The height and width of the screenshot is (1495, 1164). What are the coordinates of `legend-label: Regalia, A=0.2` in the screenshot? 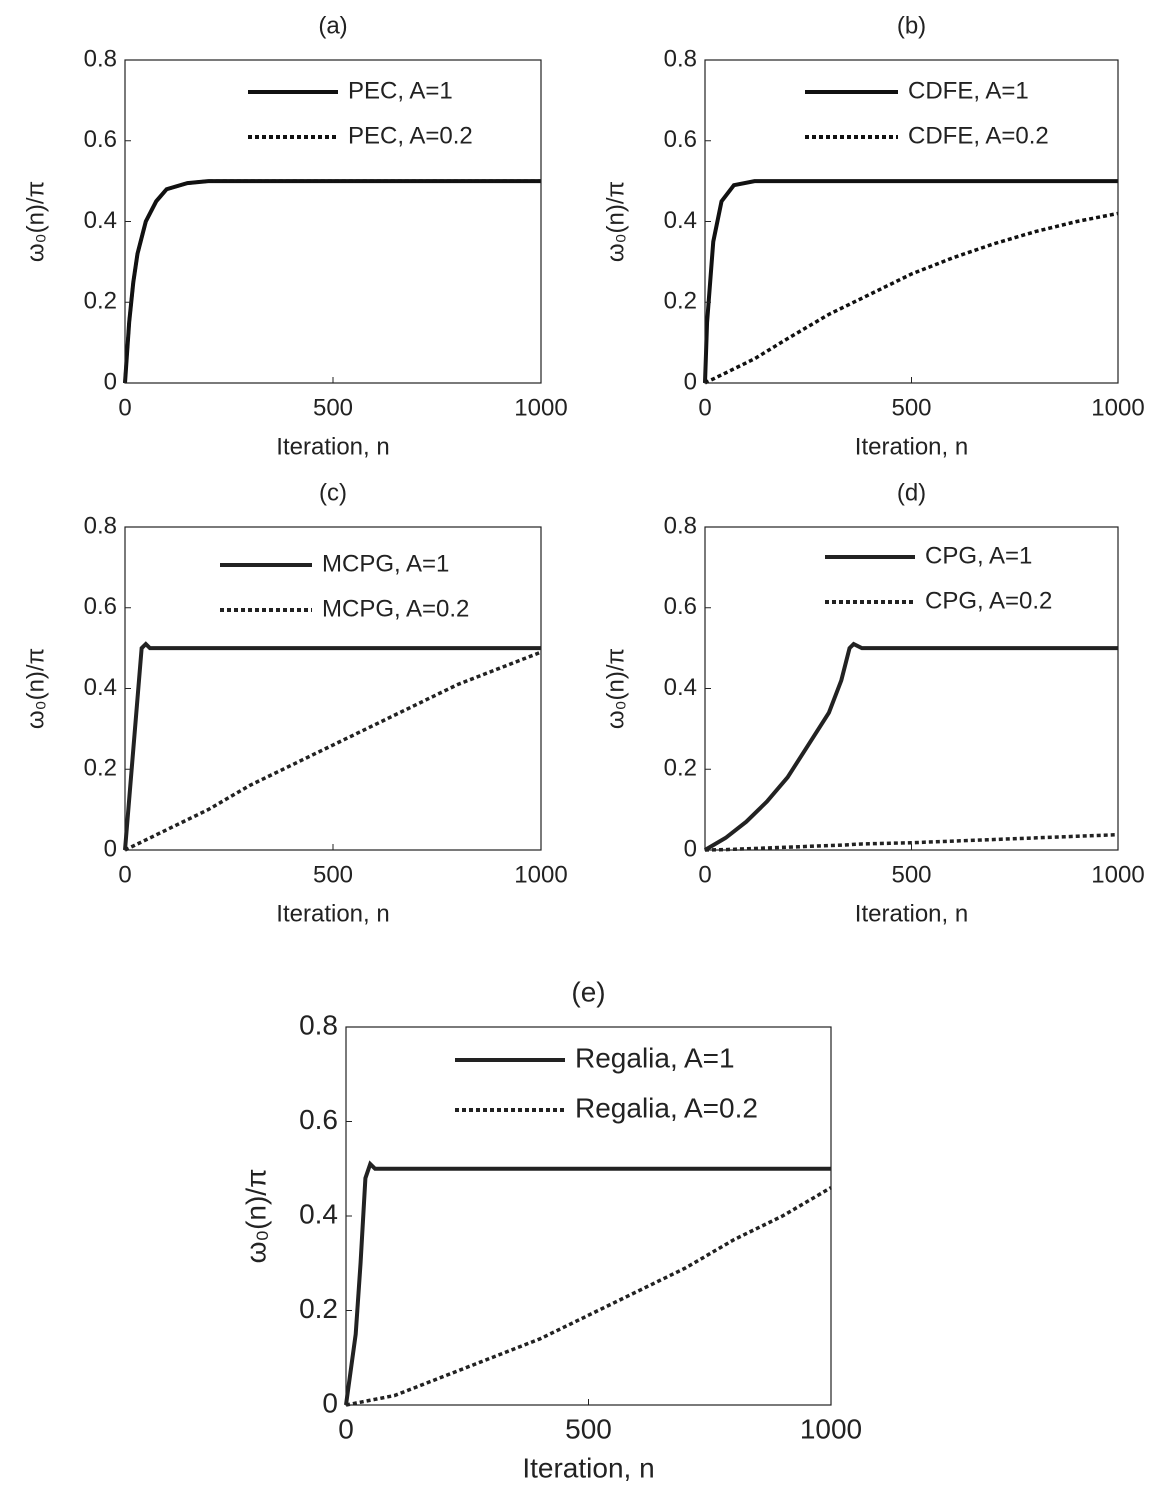 It's located at (666, 1107).